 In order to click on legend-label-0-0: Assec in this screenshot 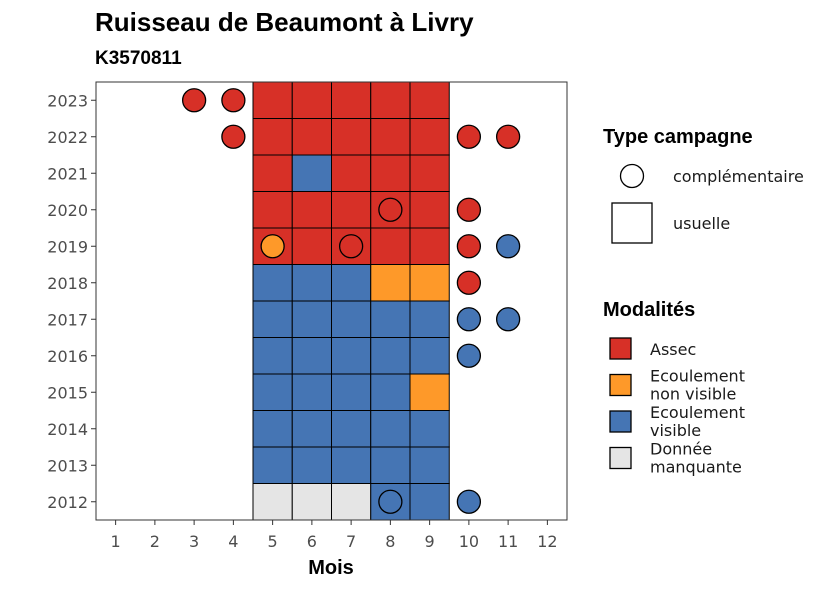, I will do `click(673, 349)`.